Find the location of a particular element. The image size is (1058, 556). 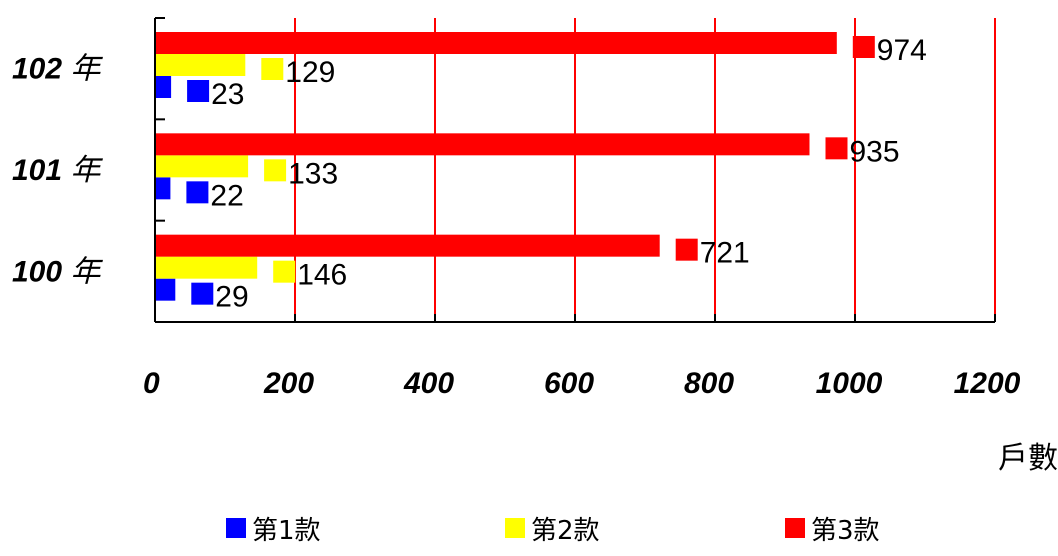

category-label: 101 年 is located at coordinates (57, 170).